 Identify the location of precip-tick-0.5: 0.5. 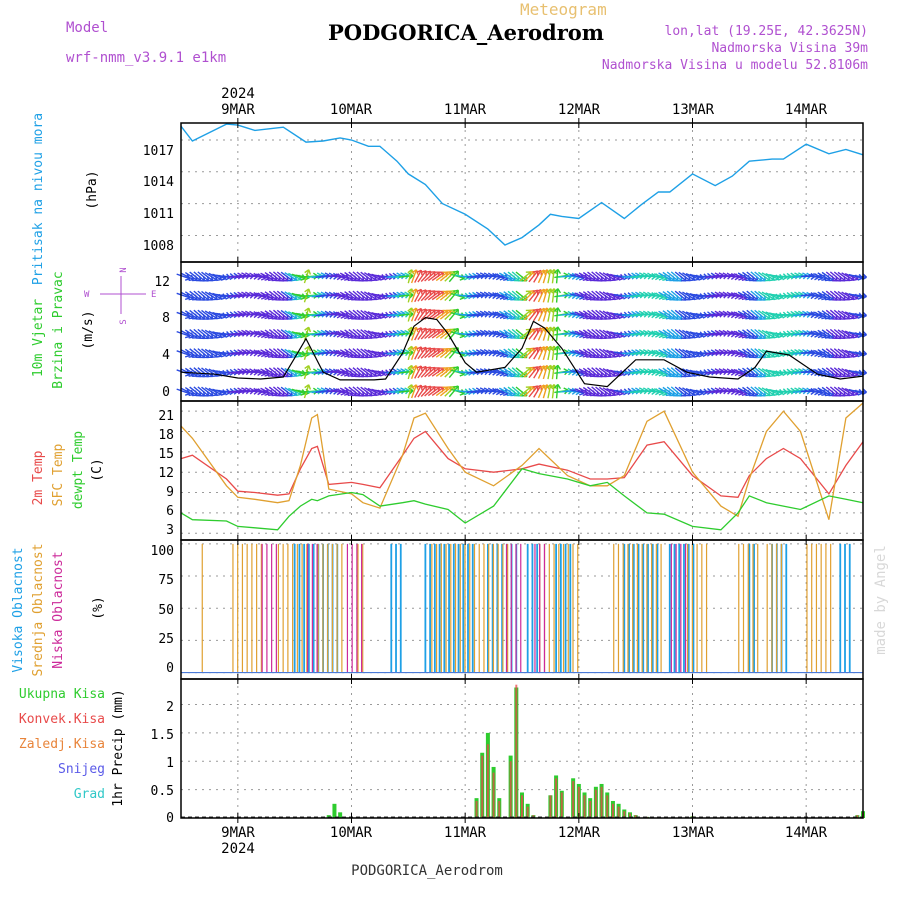
(162, 791).